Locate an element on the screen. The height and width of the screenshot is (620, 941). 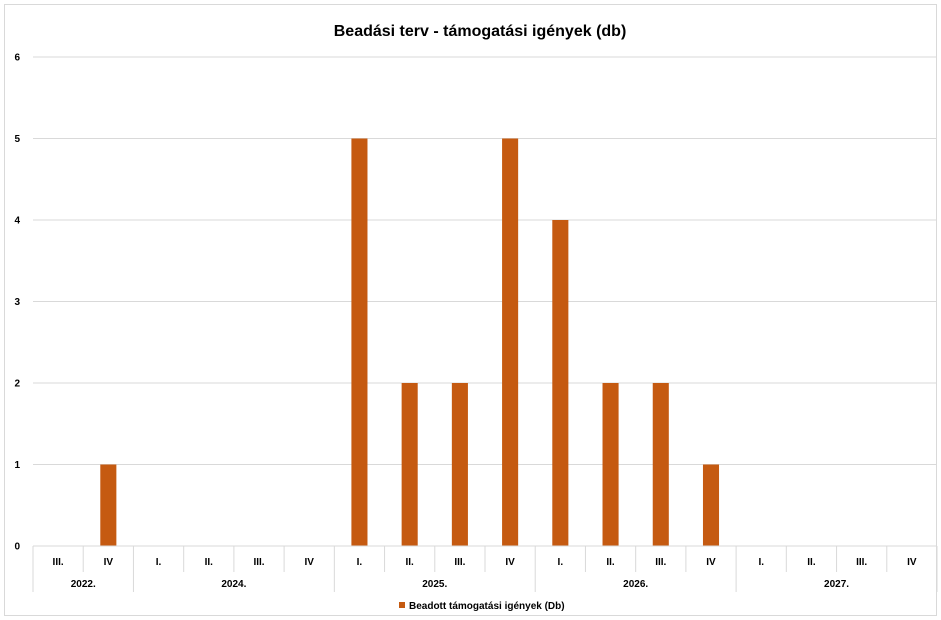
chart-title: Beadási terv - támogatási igények (db) is located at coordinates (480, 31).